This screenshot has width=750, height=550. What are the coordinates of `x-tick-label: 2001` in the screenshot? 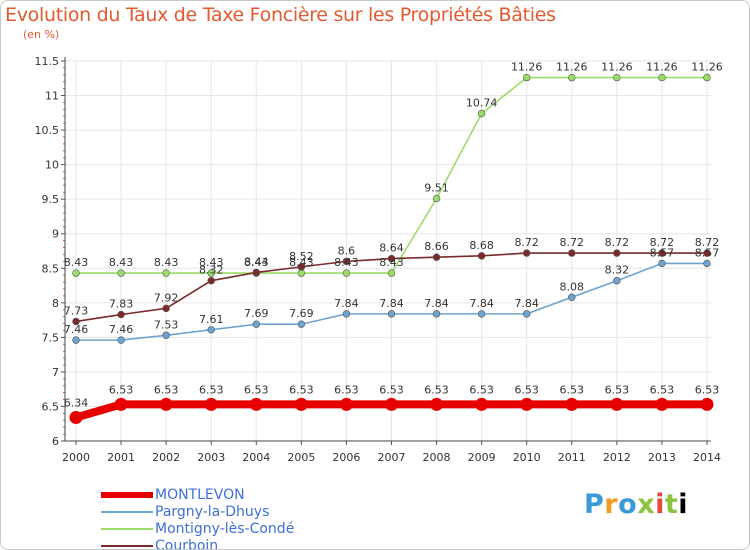 It's located at (121, 457).